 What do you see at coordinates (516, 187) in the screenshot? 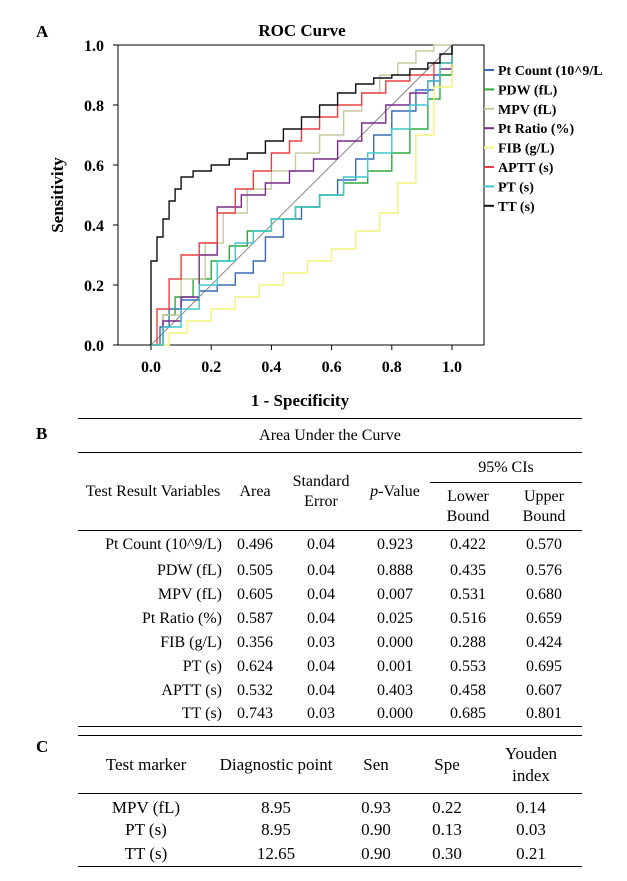
I see `legend-label-pt-s: PT (s)` at bounding box center [516, 187].